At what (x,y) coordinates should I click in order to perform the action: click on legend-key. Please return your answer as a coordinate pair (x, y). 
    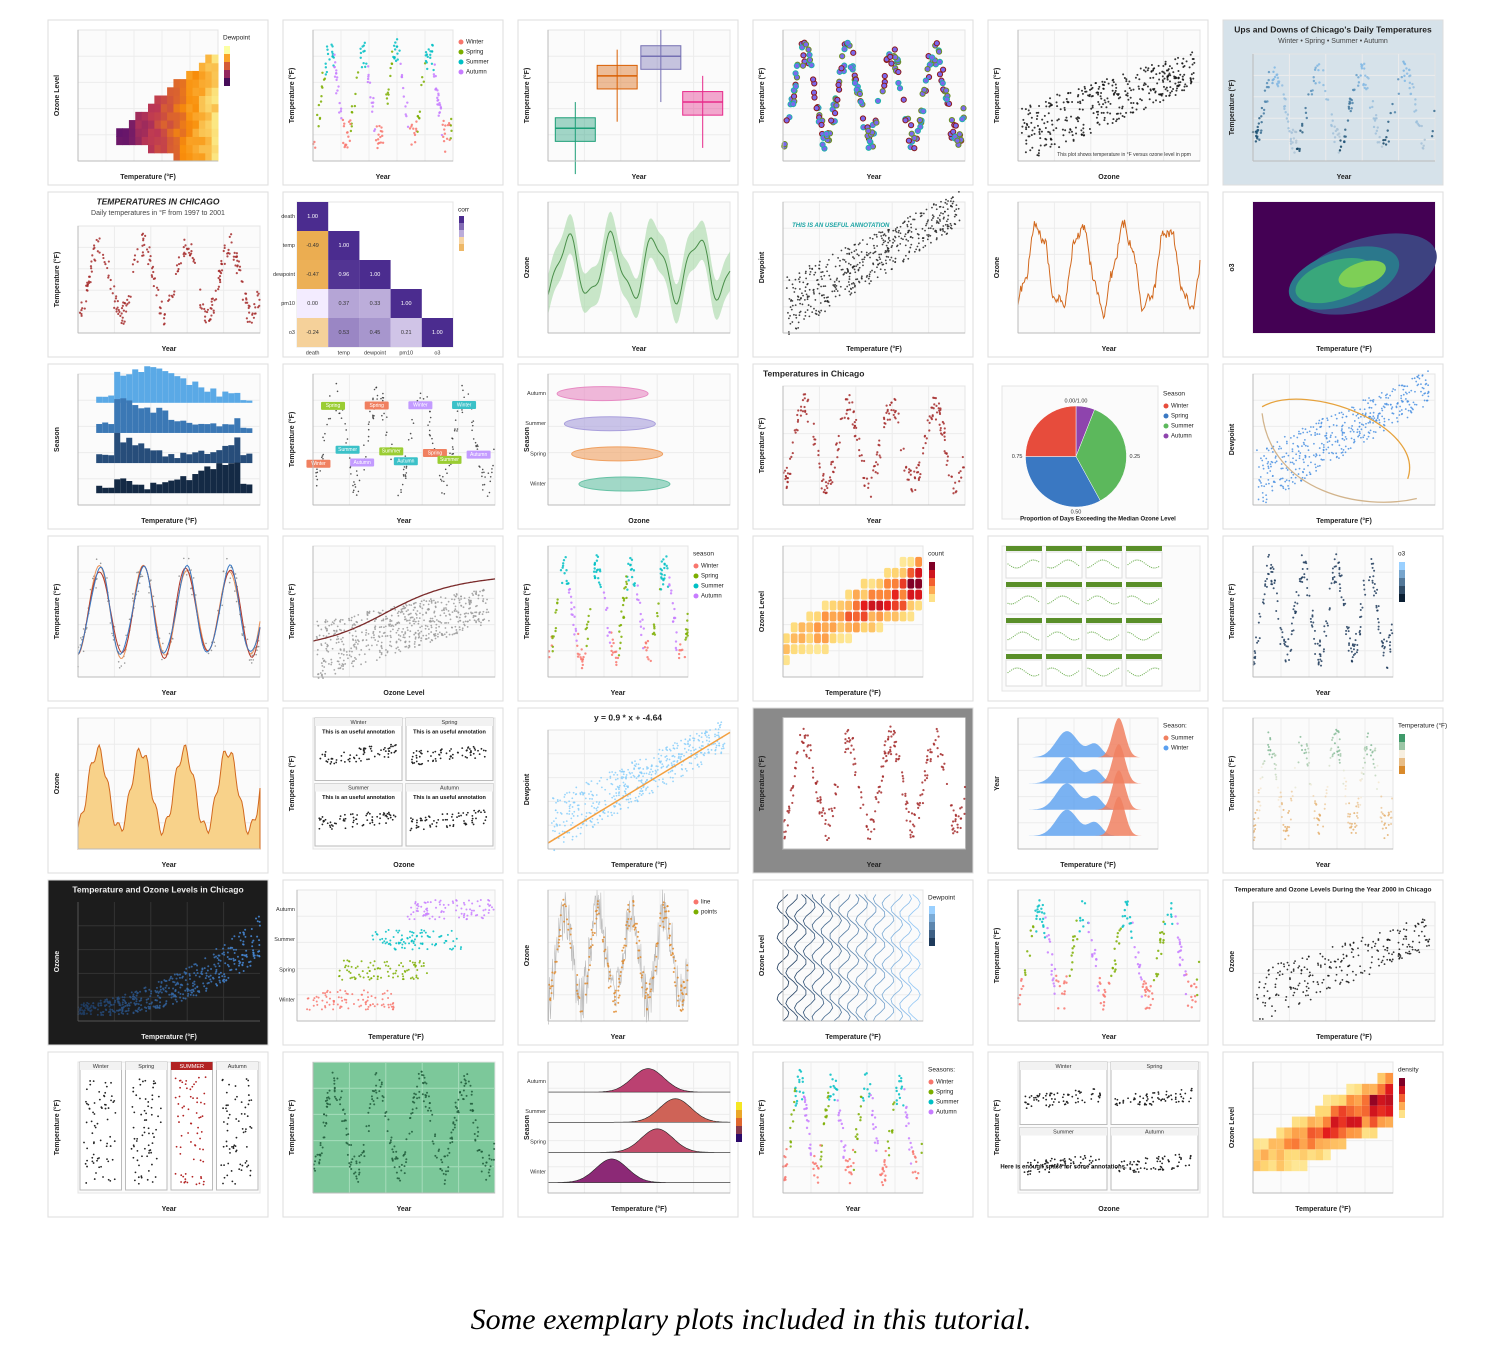
    Looking at the image, I should click on (461, 62).